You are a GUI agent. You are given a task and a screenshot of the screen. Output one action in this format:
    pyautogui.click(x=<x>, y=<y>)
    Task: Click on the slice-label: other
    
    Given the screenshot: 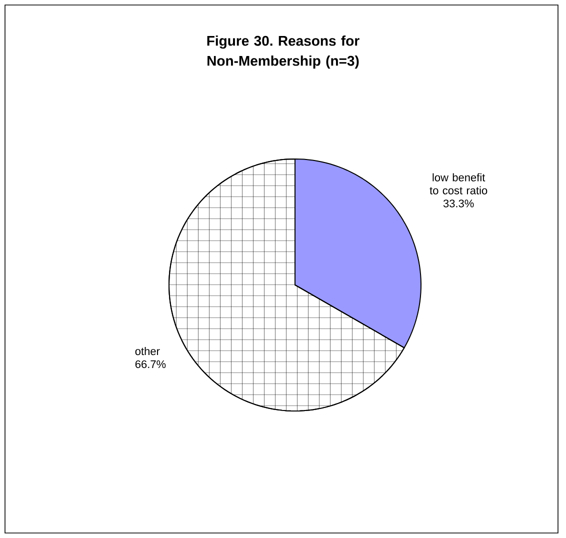 What is the action you would take?
    pyautogui.click(x=147, y=351)
    